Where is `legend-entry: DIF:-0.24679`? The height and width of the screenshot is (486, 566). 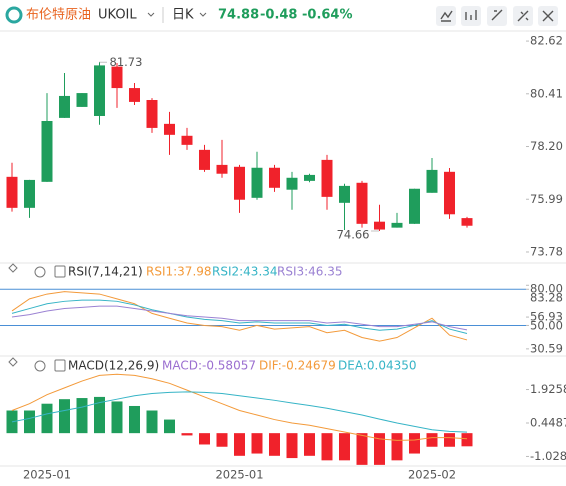
legend-entry: DIF:-0.24679 is located at coordinates (297, 366).